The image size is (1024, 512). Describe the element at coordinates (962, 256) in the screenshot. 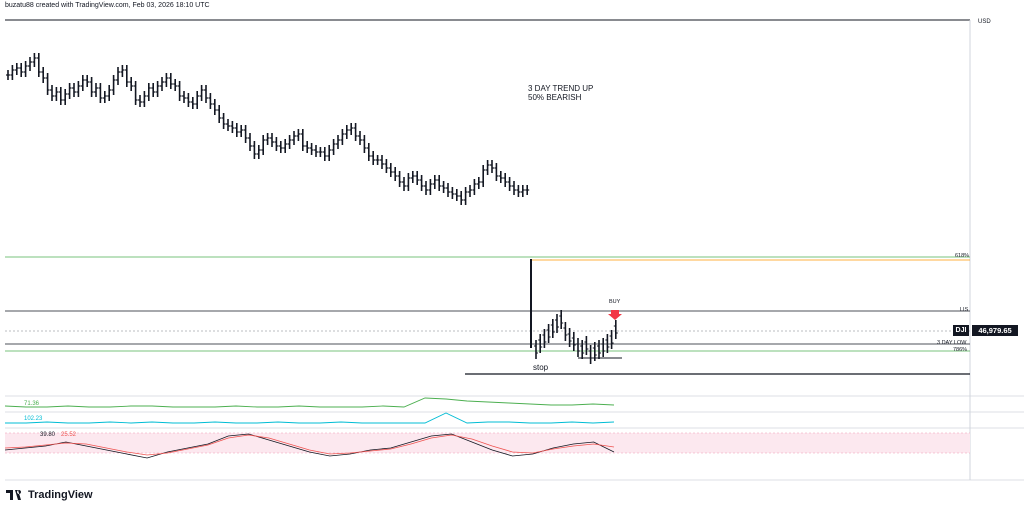

I see `fib-618-label: 618%` at that location.